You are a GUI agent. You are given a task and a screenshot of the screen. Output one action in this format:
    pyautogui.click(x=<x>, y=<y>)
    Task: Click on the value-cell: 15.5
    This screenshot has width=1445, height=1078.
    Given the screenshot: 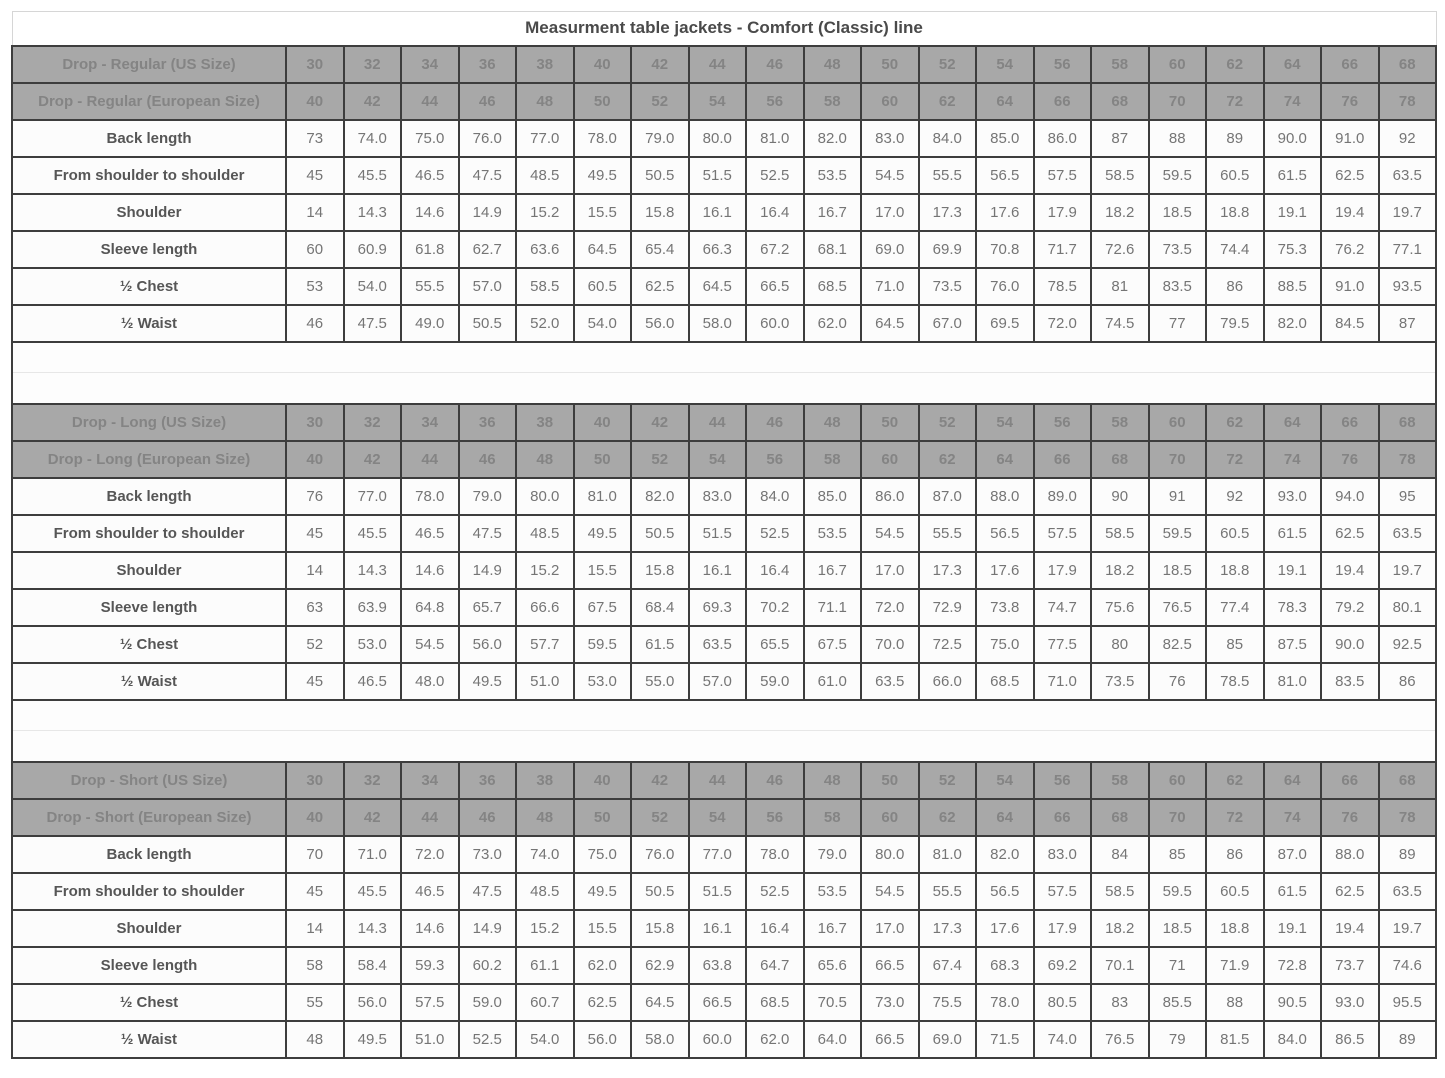 What is the action you would take?
    pyautogui.click(x=602, y=928)
    